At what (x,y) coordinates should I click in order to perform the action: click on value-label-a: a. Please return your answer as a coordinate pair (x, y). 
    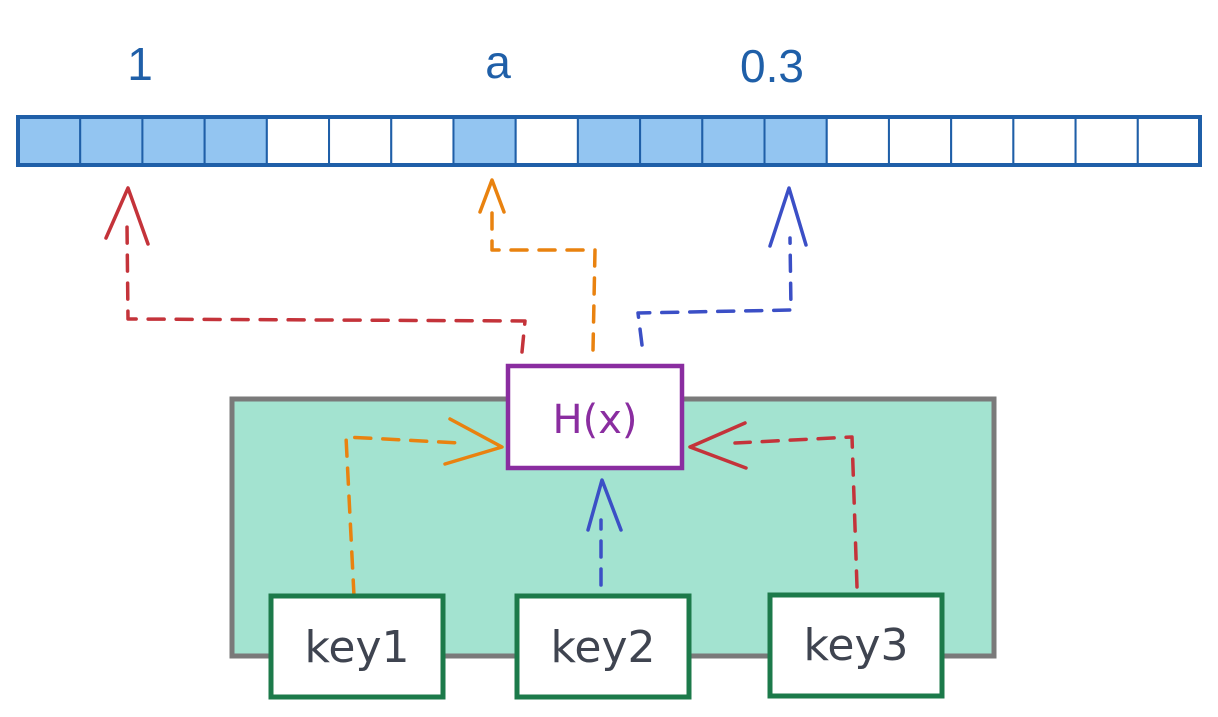
    Looking at the image, I should click on (498, 62).